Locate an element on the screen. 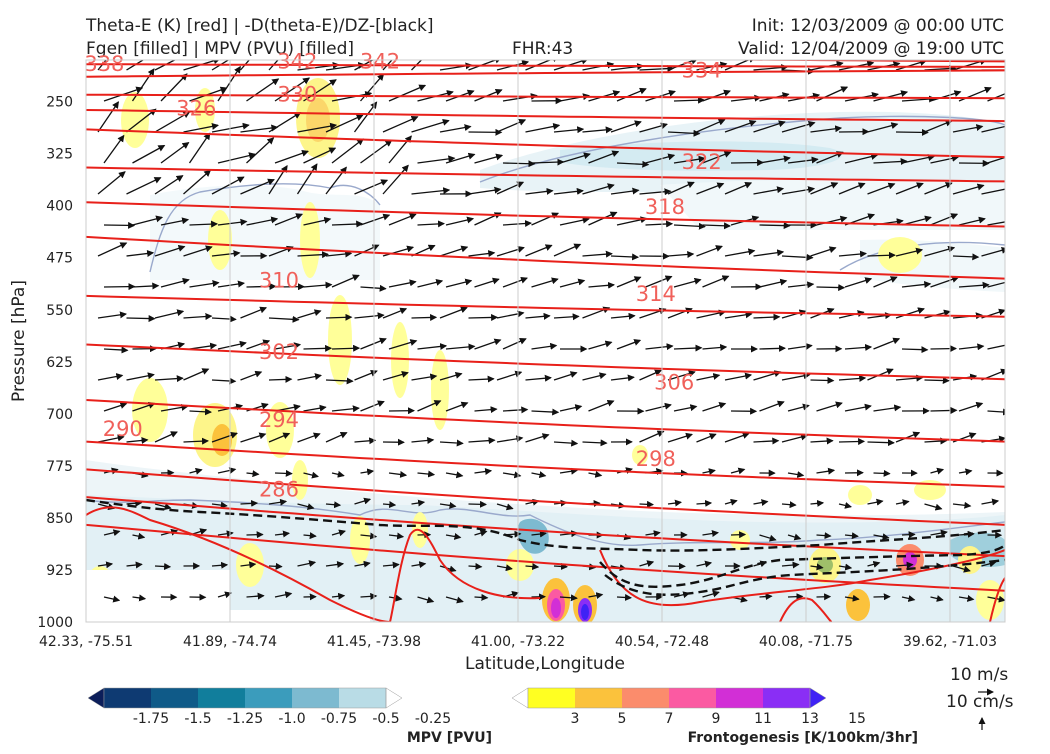 This screenshot has height=754, width=1050. y-tick-label: 475 is located at coordinates (59, 259).